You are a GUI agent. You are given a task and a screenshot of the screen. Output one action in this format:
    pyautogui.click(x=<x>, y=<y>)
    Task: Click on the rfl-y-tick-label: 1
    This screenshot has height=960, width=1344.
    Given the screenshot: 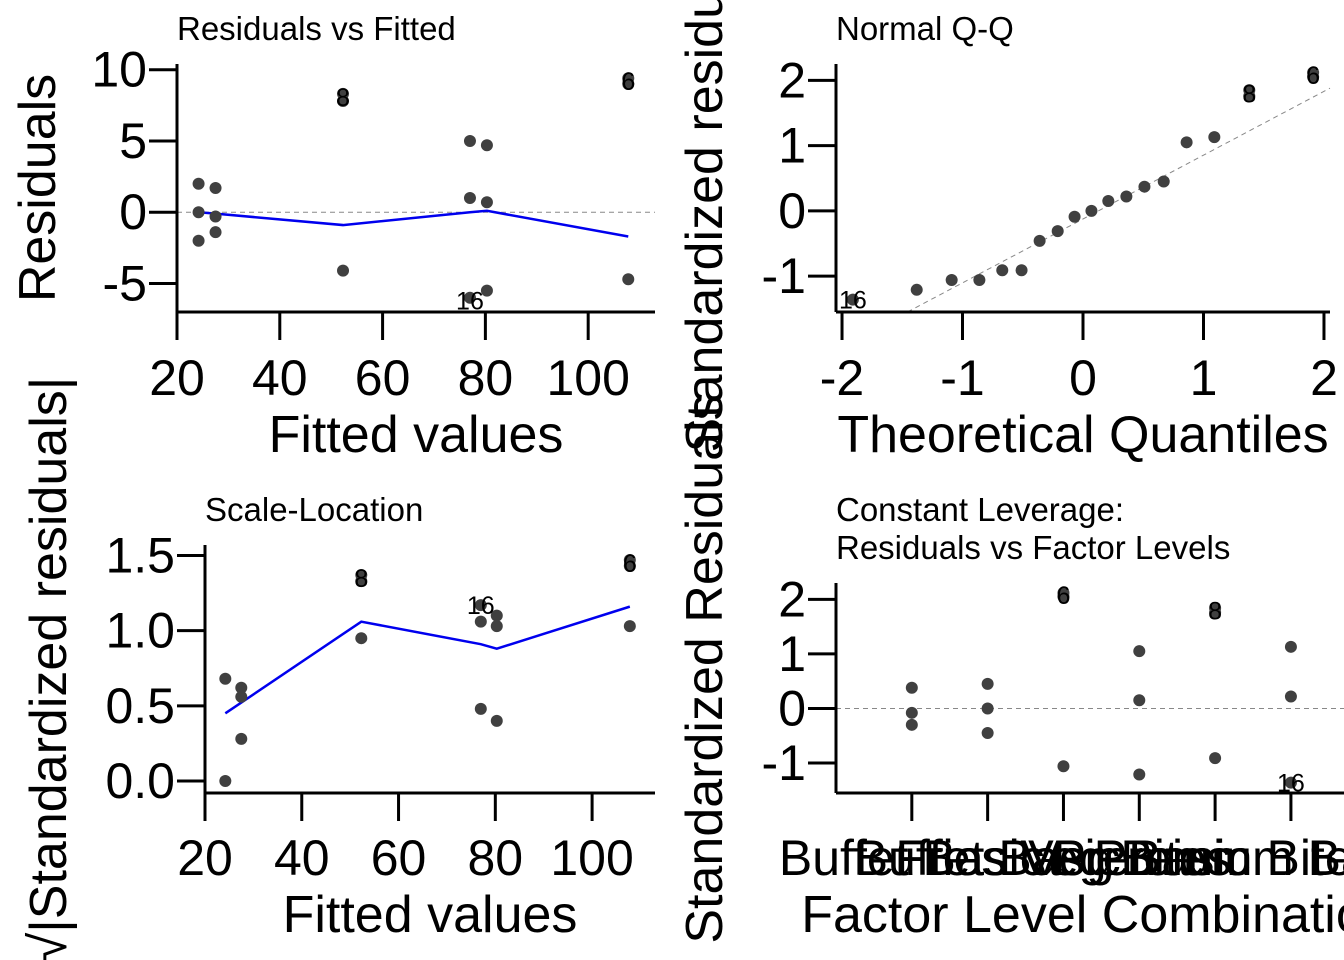 What is the action you would take?
    pyautogui.click(x=792, y=654)
    